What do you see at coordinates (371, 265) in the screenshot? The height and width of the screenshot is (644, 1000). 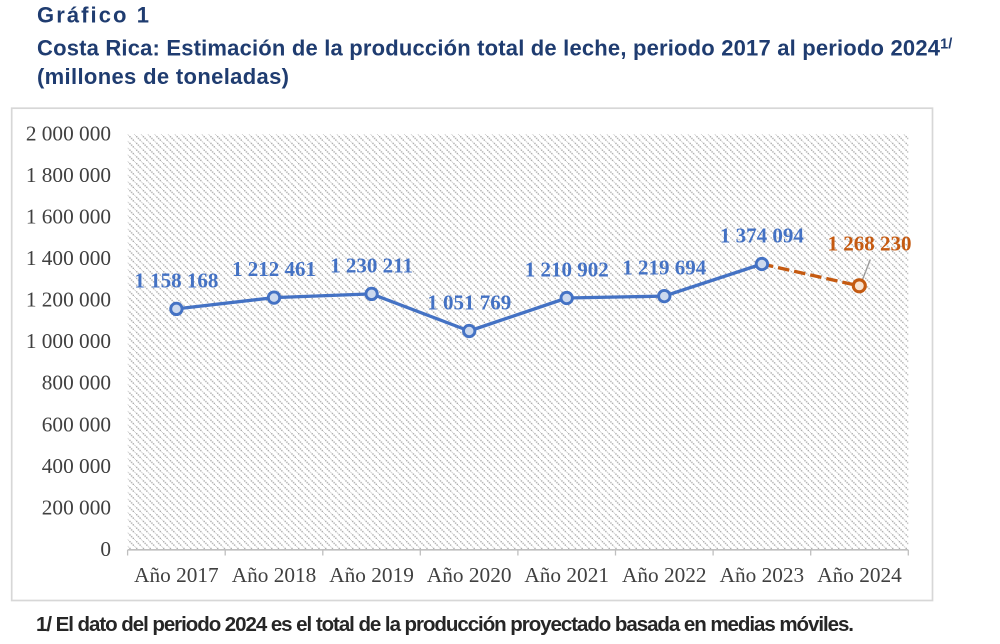 I see `svg-text: 1 230 211` at bounding box center [371, 265].